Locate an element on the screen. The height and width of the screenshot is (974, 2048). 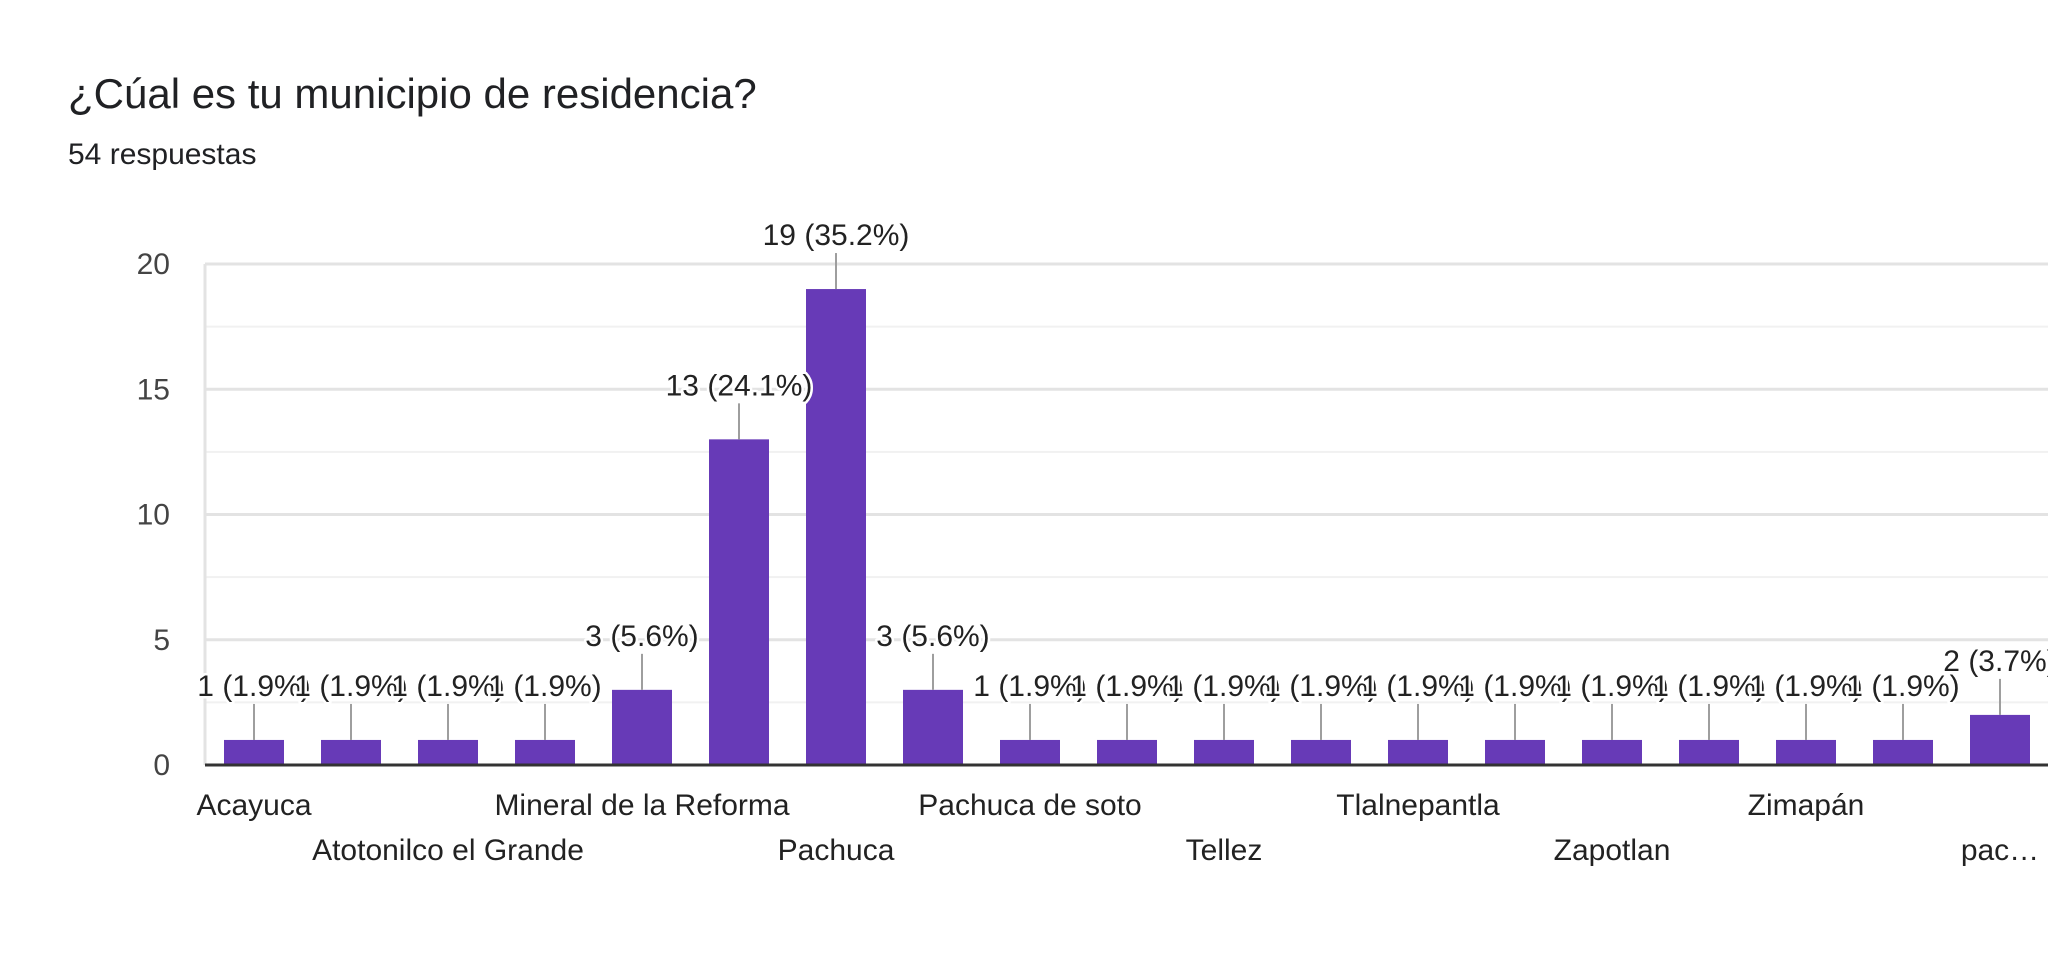
response-count: 54 respuestas is located at coordinates (162, 154).